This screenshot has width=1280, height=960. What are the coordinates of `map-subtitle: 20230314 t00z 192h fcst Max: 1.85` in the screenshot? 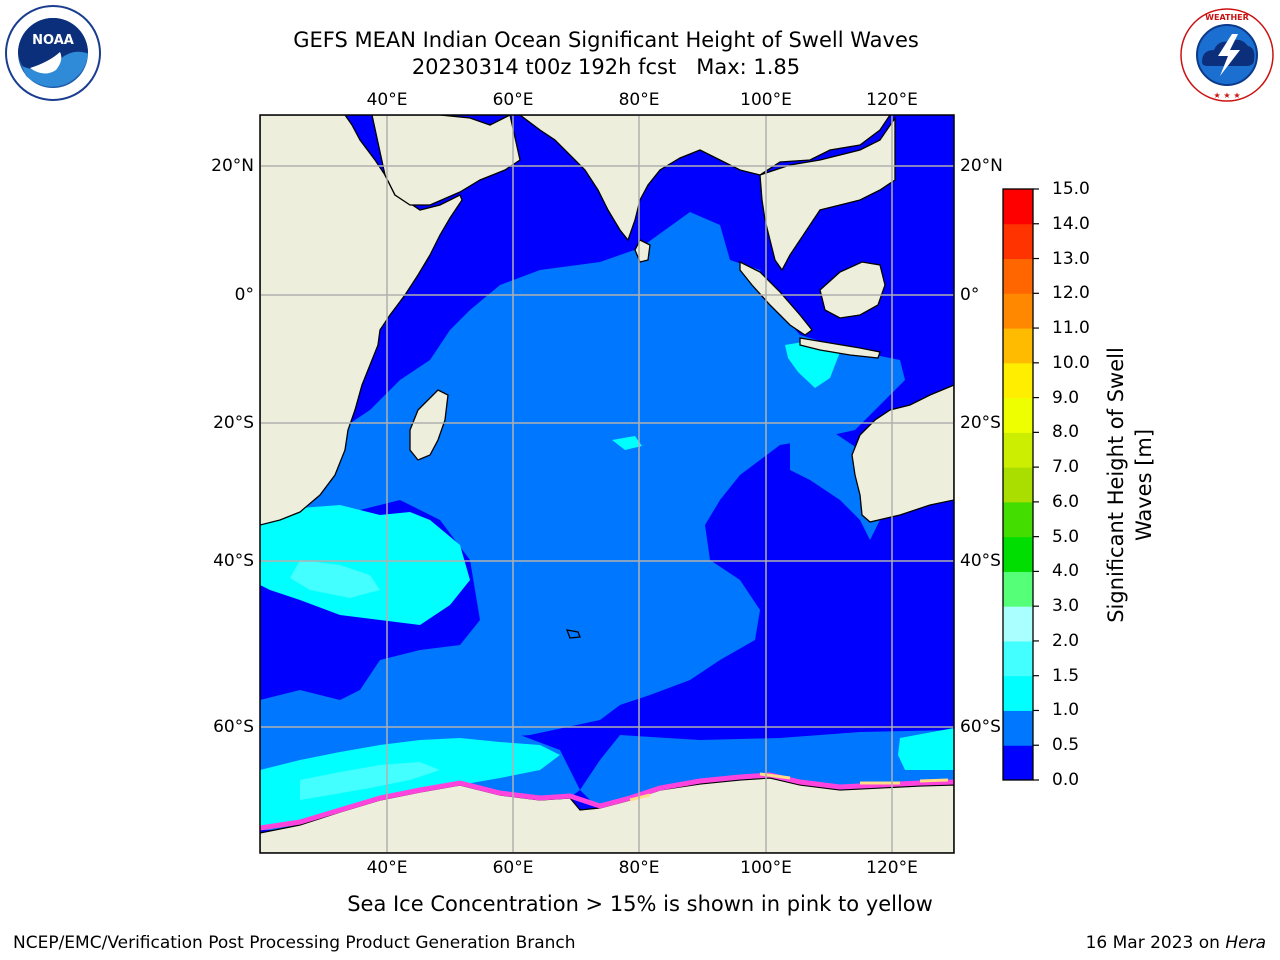 It's located at (606, 67).